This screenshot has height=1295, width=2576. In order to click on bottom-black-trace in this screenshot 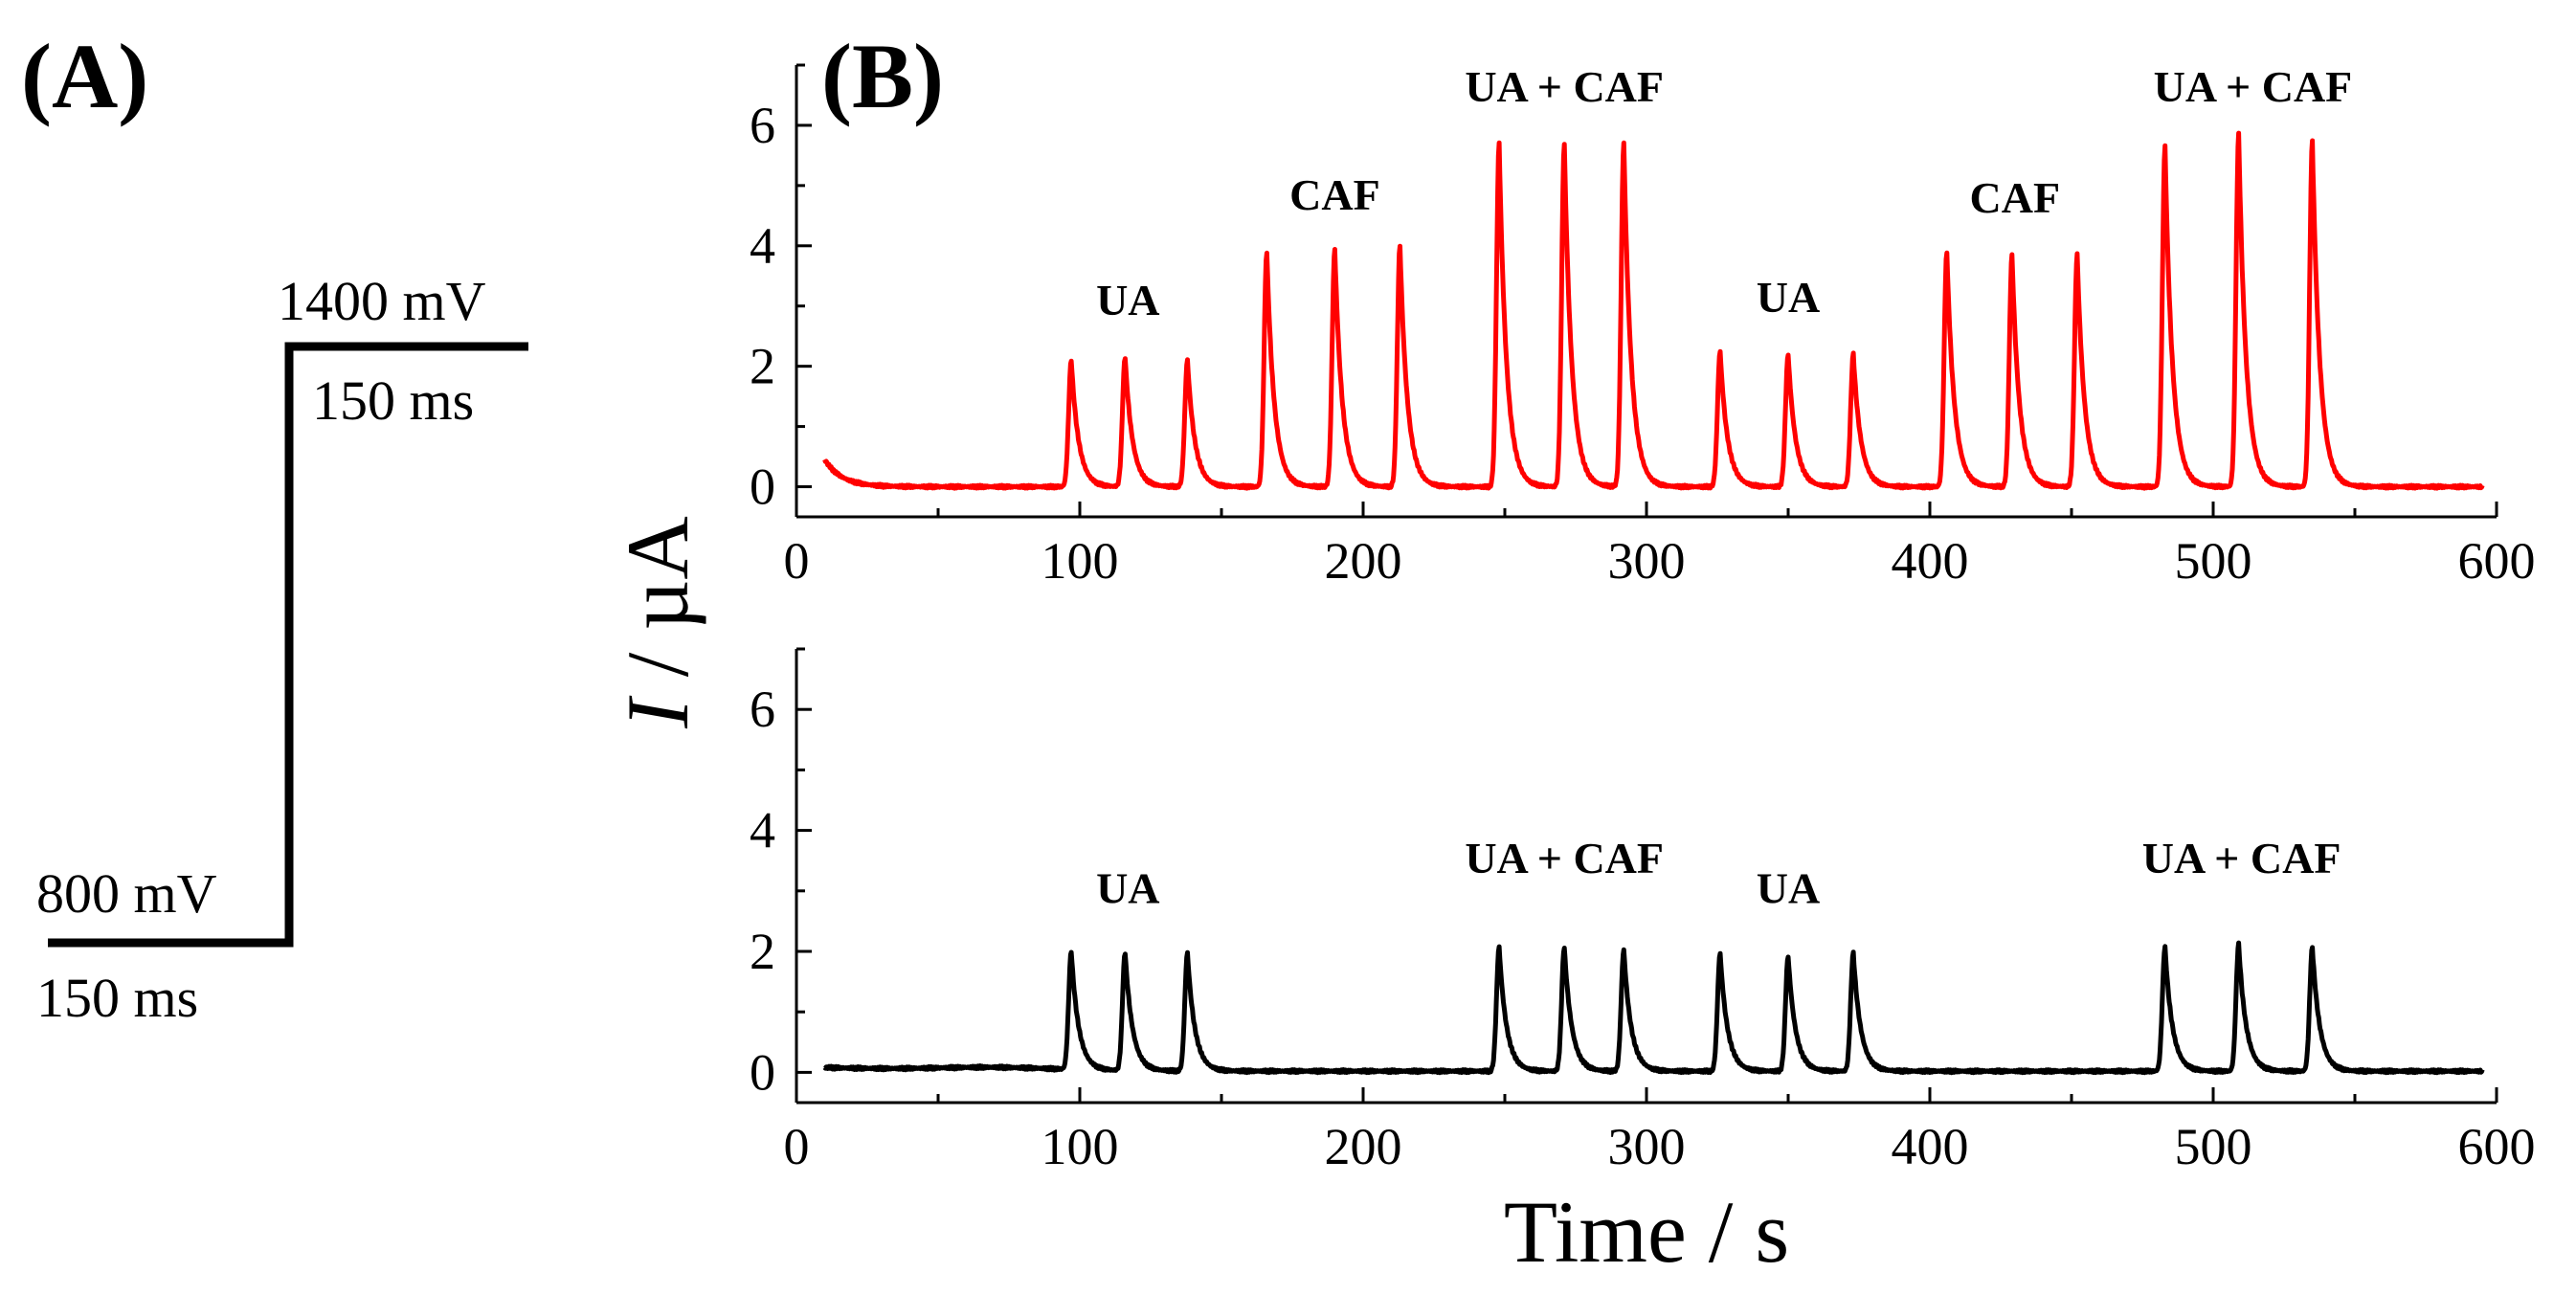, I will do `click(1654, 1008)`.